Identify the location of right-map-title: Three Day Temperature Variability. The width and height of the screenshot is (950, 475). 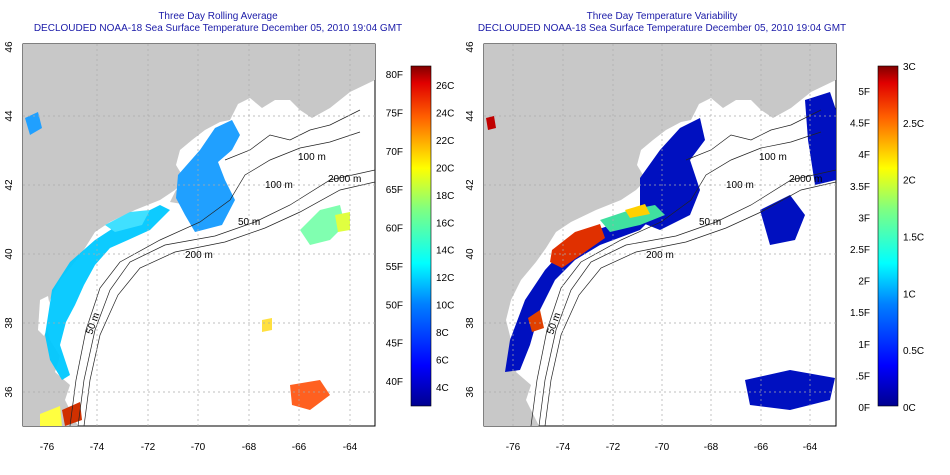
(662, 16).